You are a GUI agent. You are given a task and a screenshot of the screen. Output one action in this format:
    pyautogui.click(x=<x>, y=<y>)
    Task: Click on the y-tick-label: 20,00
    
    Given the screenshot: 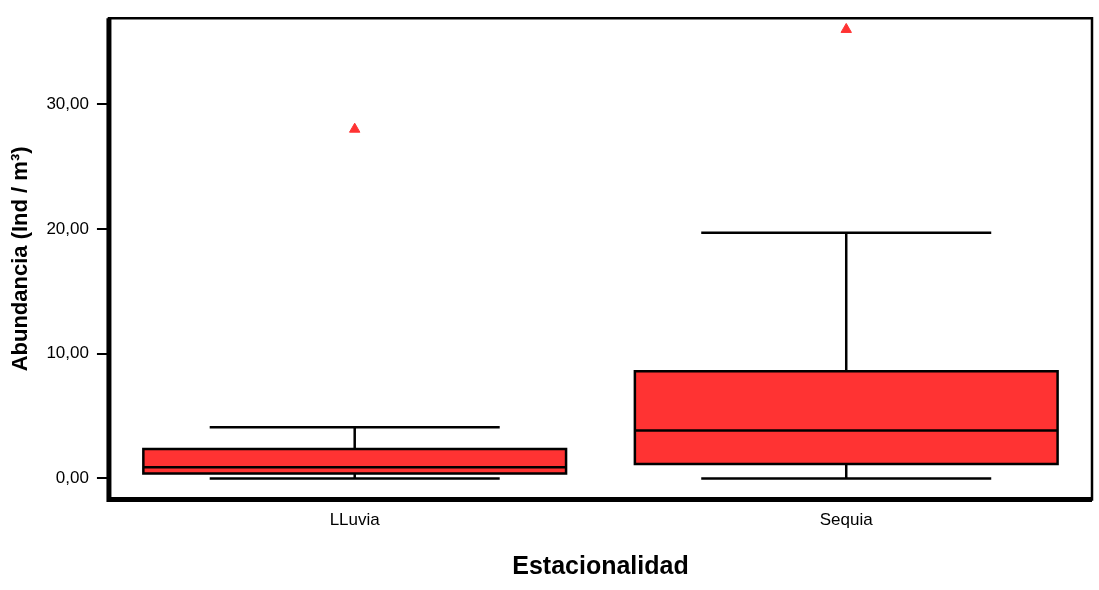 What is the action you would take?
    pyautogui.click(x=67, y=228)
    